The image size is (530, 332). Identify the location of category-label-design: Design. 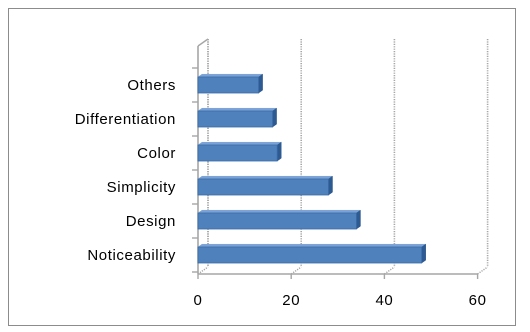
(151, 221).